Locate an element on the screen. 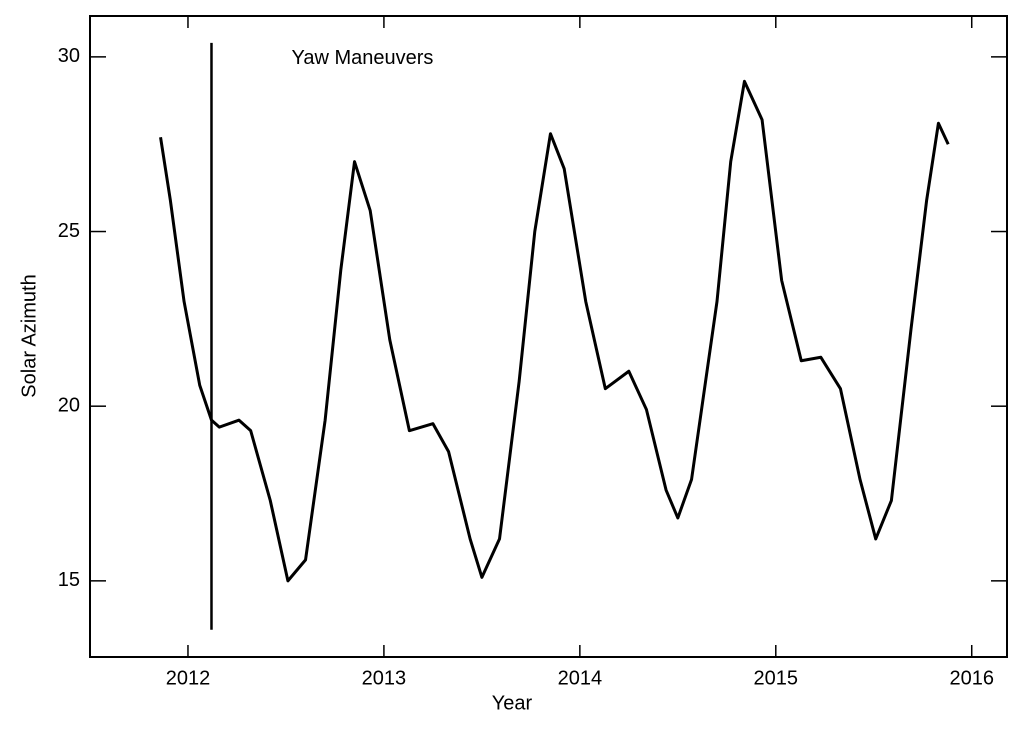 The width and height of the screenshot is (1024, 730). x-tick-label: 2015 is located at coordinates (776, 678).